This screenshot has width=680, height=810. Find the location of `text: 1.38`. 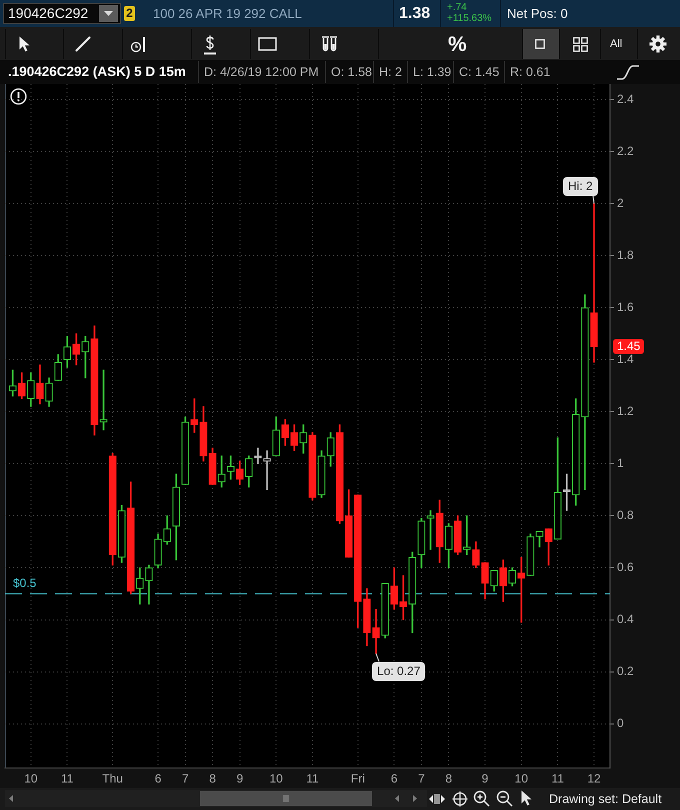

text: 1.38 is located at coordinates (414, 14).